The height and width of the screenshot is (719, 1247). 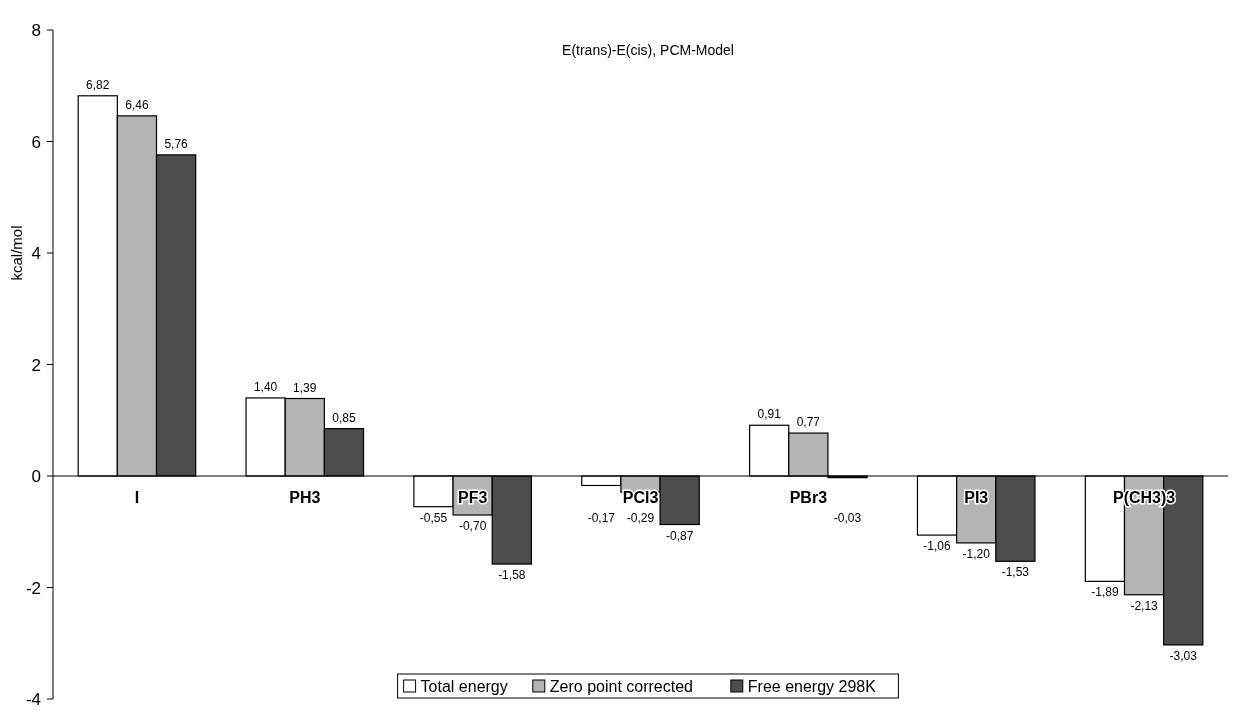 What do you see at coordinates (137, 497) in the screenshot?
I see `x-tick-label: I` at bounding box center [137, 497].